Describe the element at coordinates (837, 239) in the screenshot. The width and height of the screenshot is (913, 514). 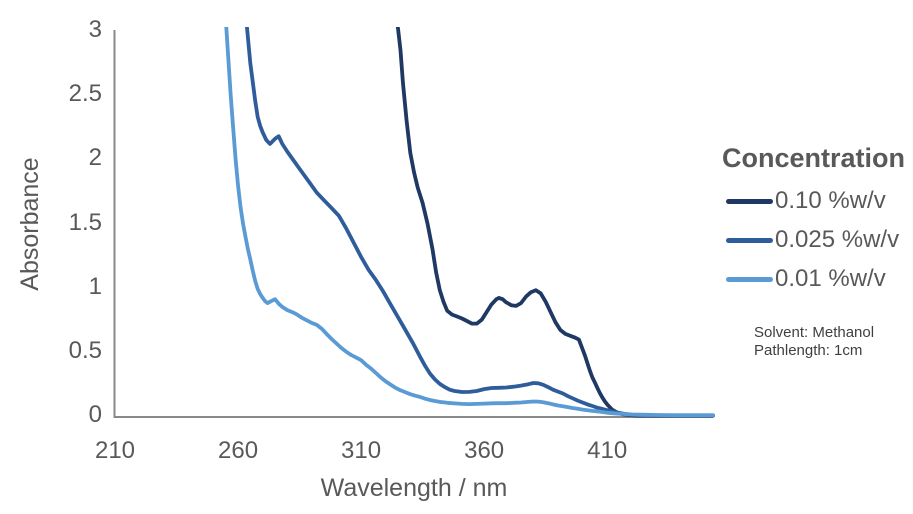
I see `legend-label: 0.025 %w/v` at that location.